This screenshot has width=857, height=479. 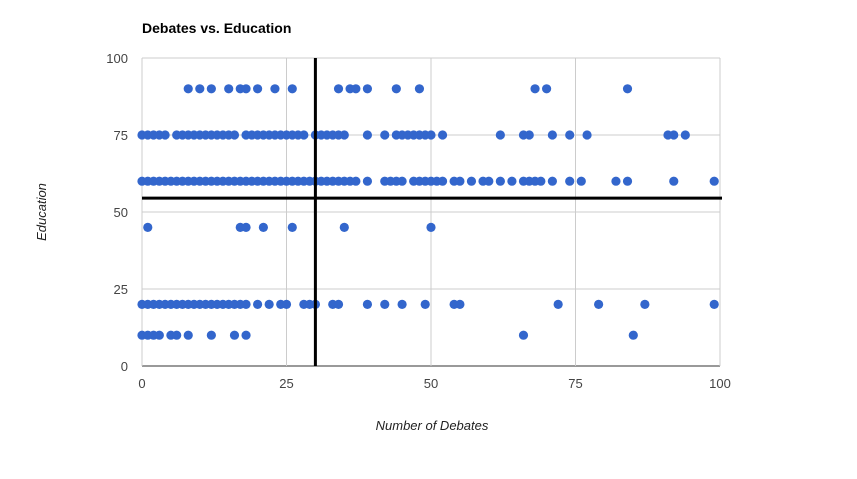 I want to click on x-axis-label: Number of Debates, so click(x=432, y=425).